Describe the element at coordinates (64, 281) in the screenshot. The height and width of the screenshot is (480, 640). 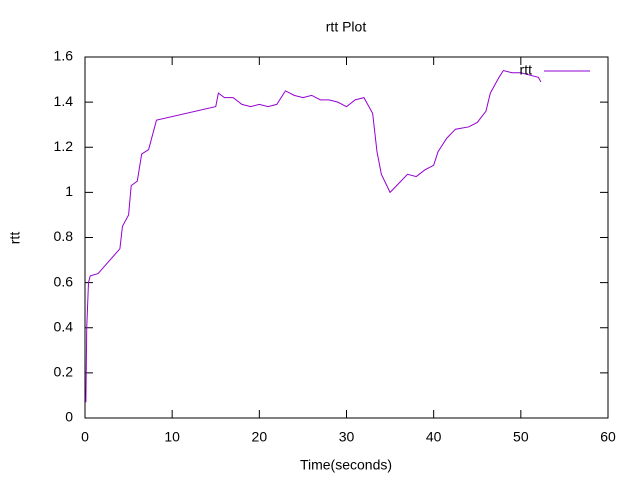
I see `y-tick-label: 0.6` at that location.